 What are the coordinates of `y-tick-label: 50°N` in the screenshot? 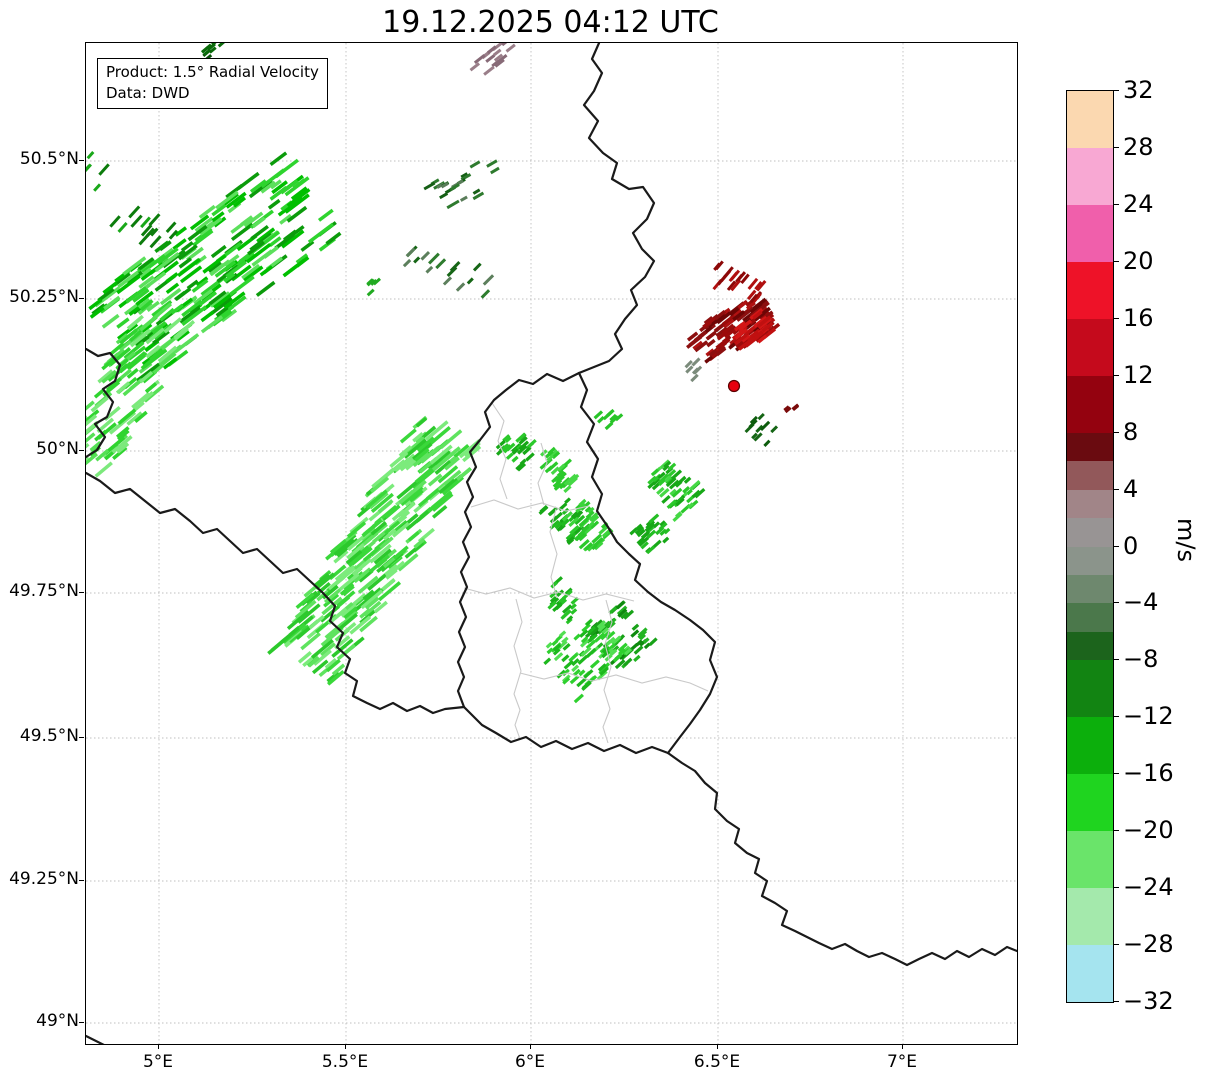 It's located at (57, 449).